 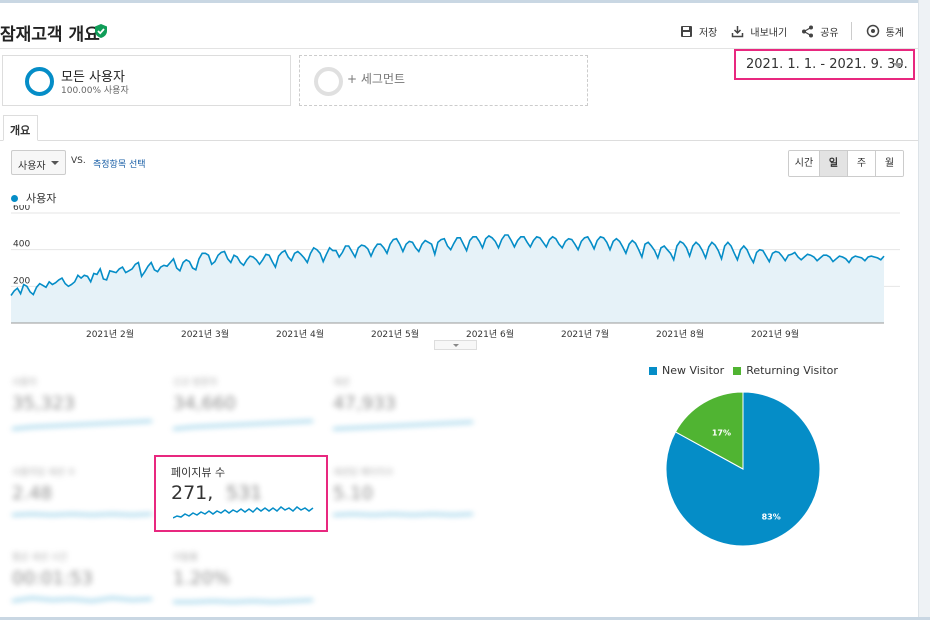 What do you see at coordinates (110, 334) in the screenshot?
I see `x-tick-label: 2021년 2월` at bounding box center [110, 334].